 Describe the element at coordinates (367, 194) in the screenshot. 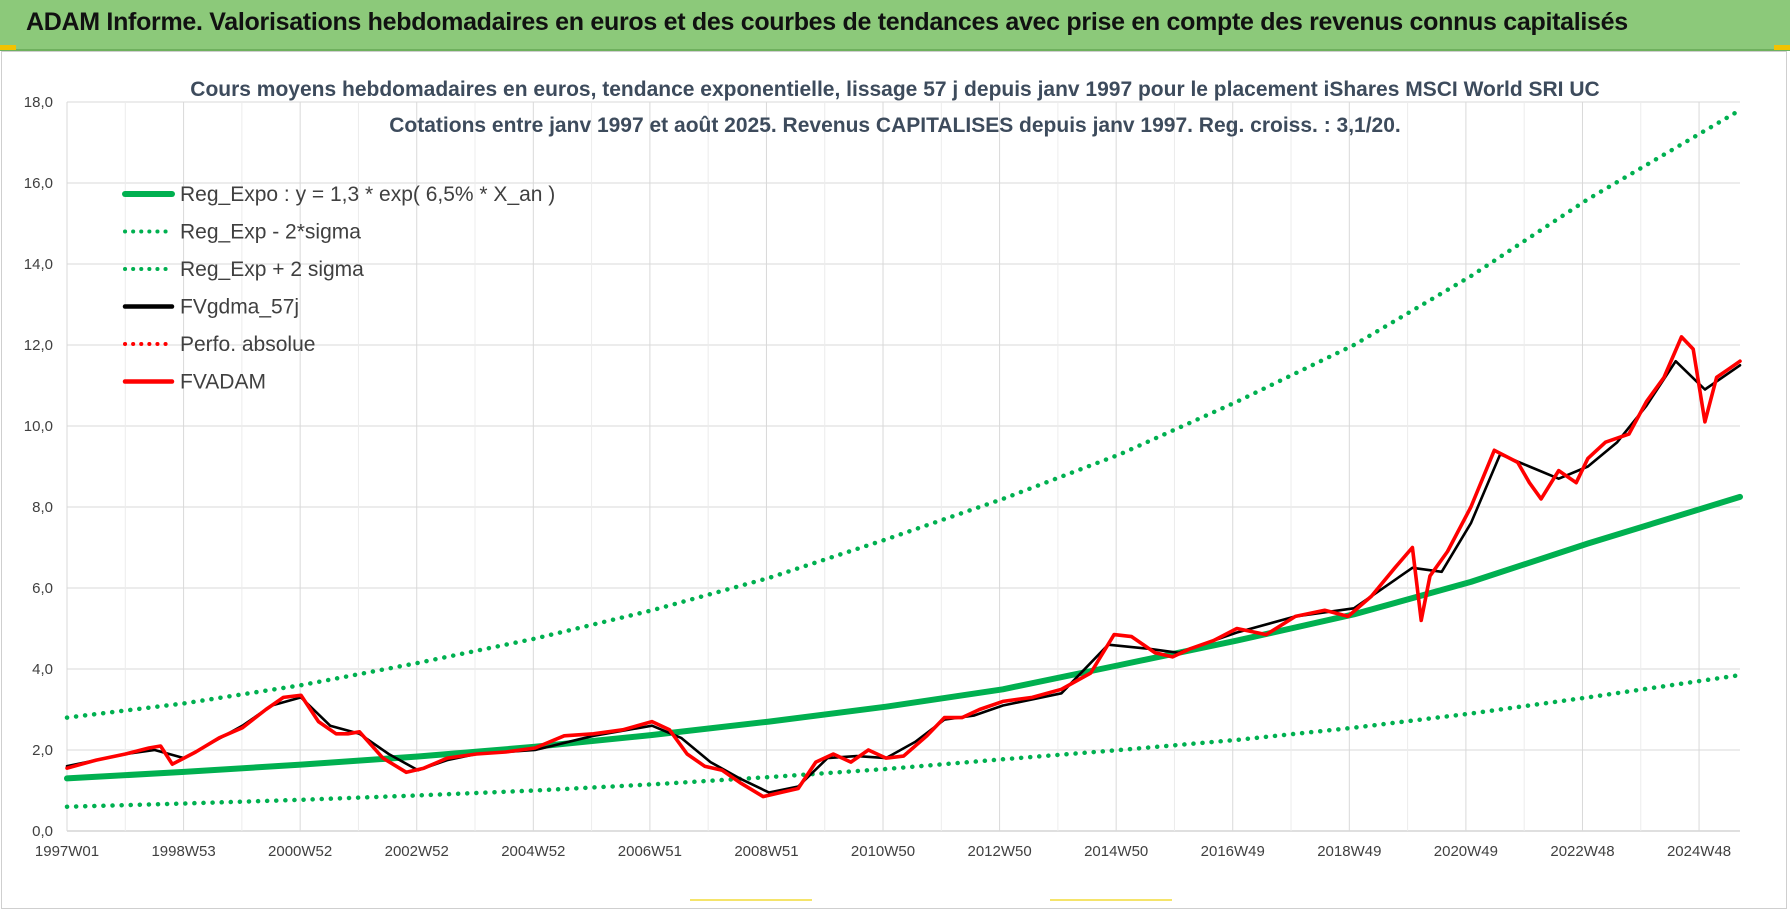

I see `legend-label: Reg_Expo : y = 1,3 * exp( 6,5% * X_an )` at that location.